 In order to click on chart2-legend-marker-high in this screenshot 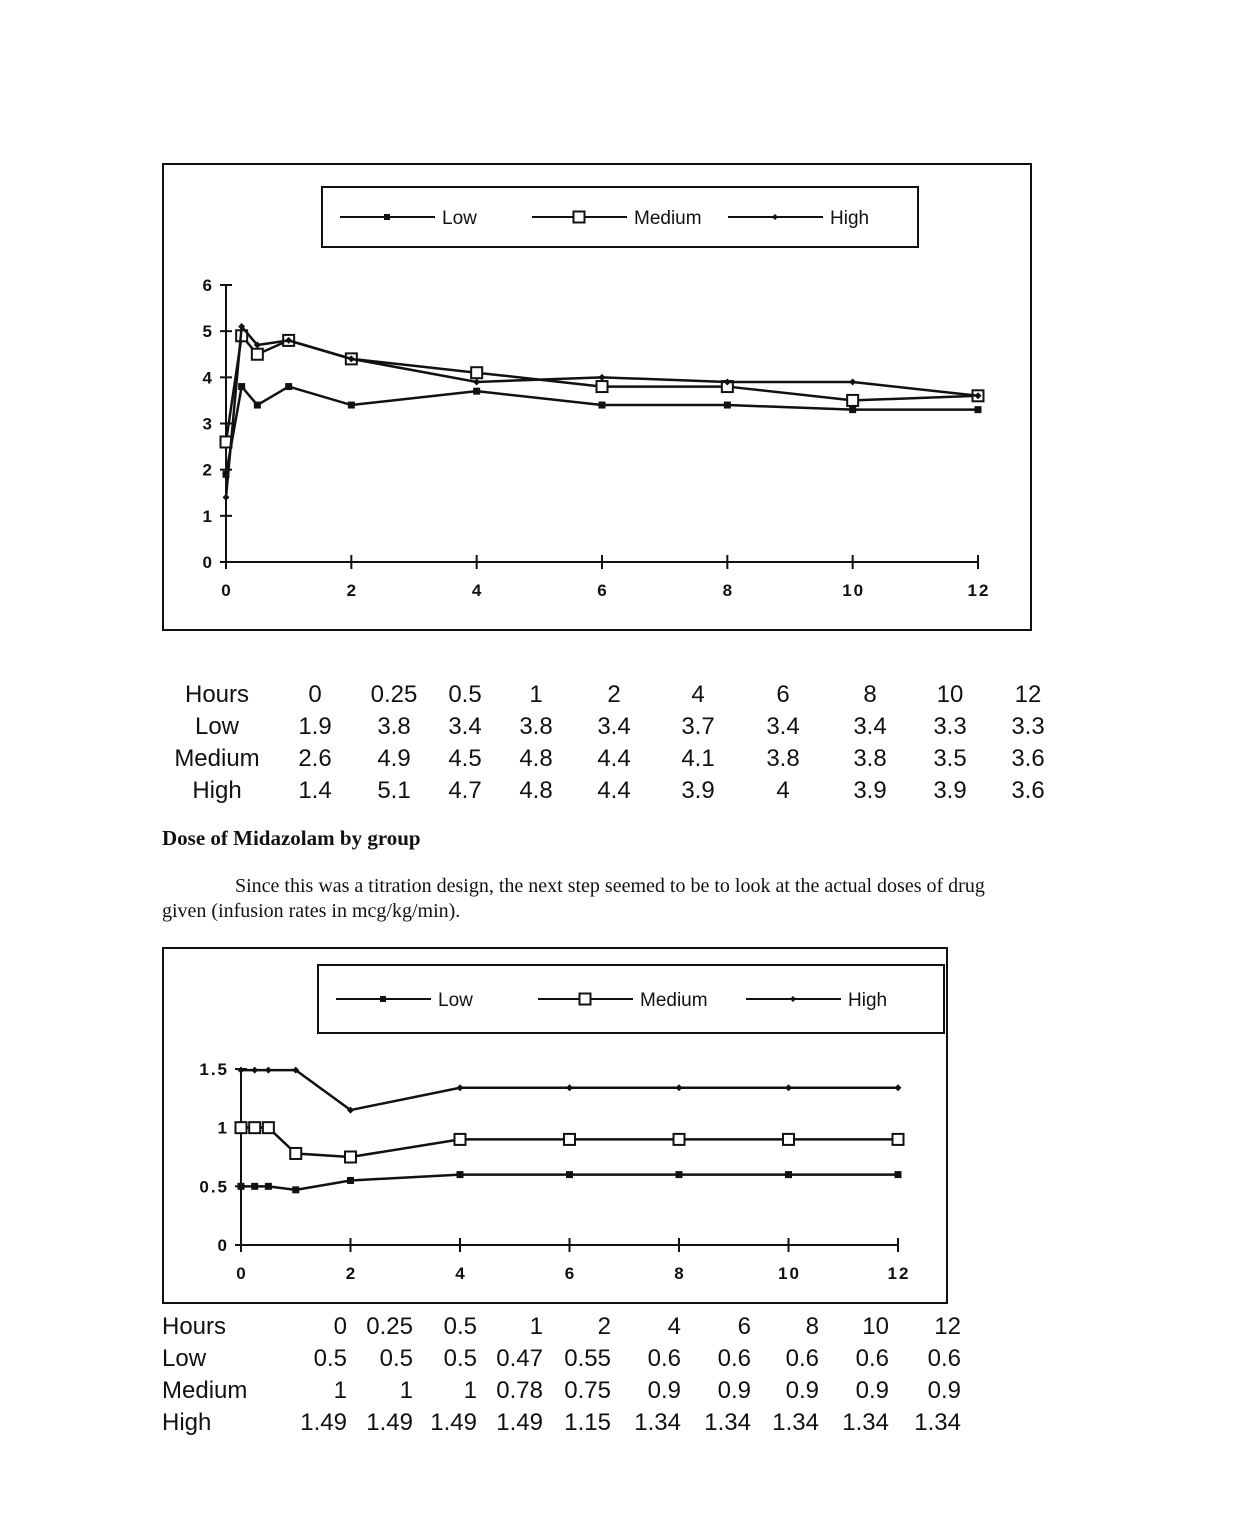, I will do `click(793, 999)`.